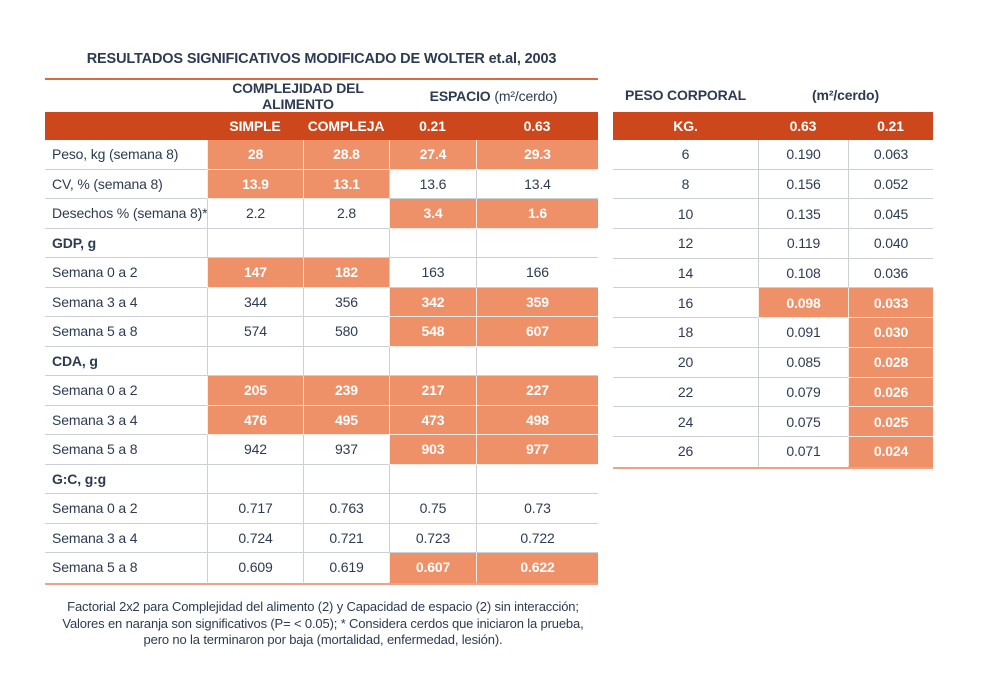  I want to click on table-row: Semana 3 a 4 476 495 473 498, so click(321, 420).